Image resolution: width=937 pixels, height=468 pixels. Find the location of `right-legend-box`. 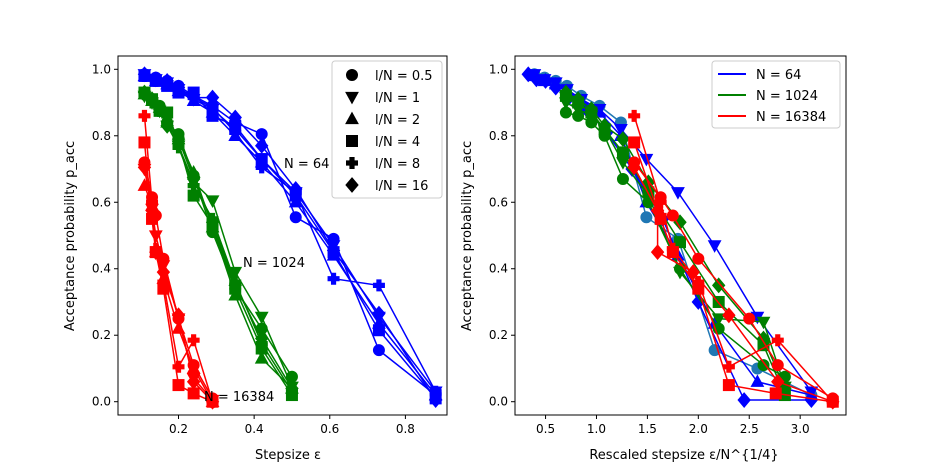

right-legend-box is located at coordinates (776, 94).